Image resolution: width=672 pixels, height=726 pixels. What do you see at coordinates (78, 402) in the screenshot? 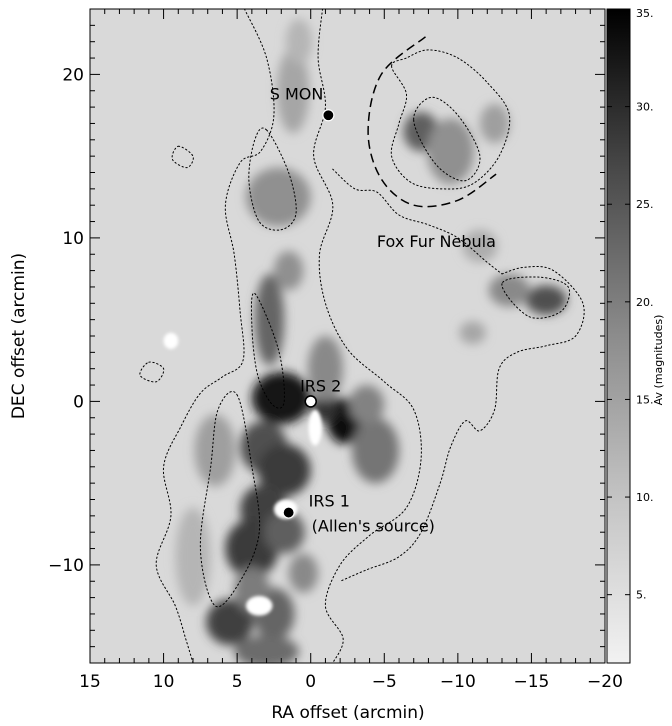
I see `y-tick-label: 0` at bounding box center [78, 402].